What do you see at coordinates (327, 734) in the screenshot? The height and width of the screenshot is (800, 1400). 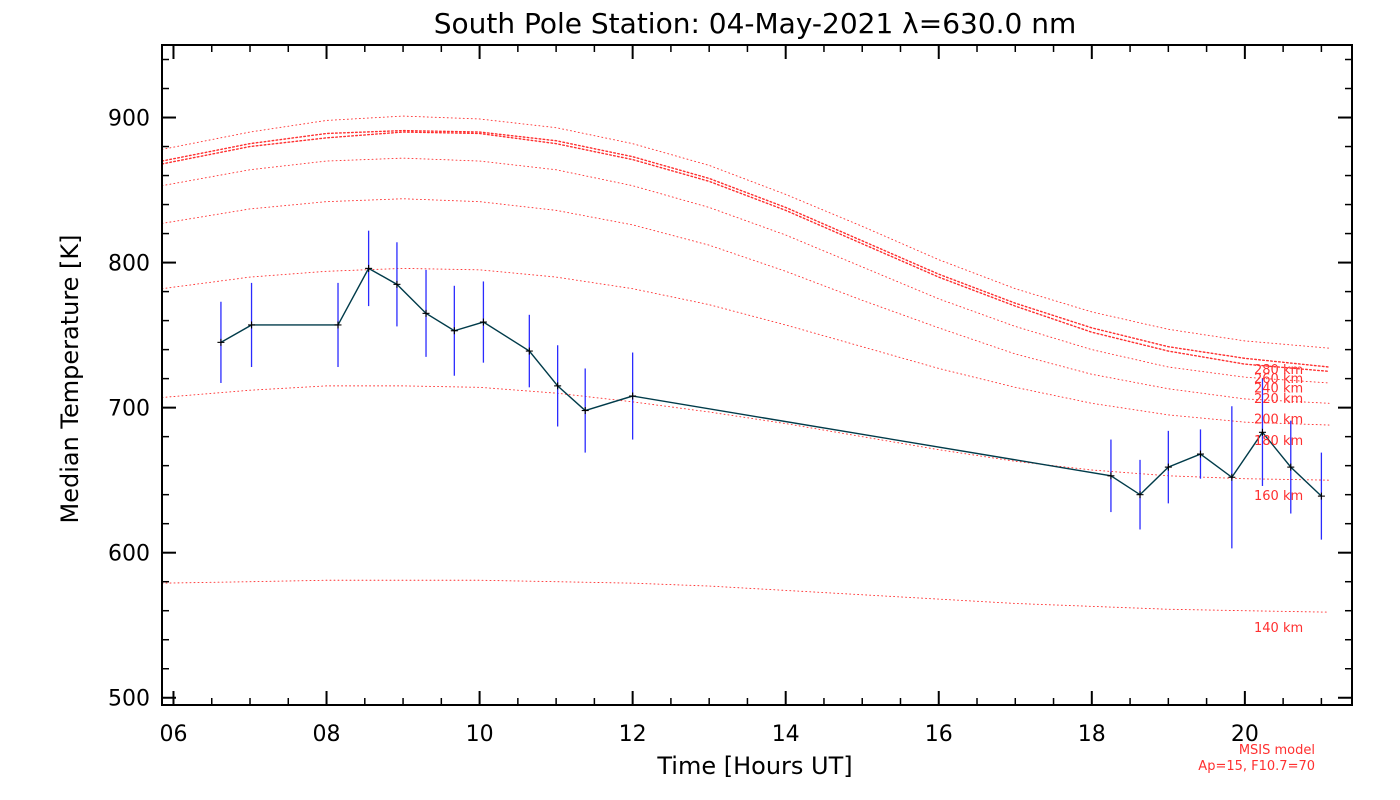 I see `x-tick-label-1: 08` at bounding box center [327, 734].